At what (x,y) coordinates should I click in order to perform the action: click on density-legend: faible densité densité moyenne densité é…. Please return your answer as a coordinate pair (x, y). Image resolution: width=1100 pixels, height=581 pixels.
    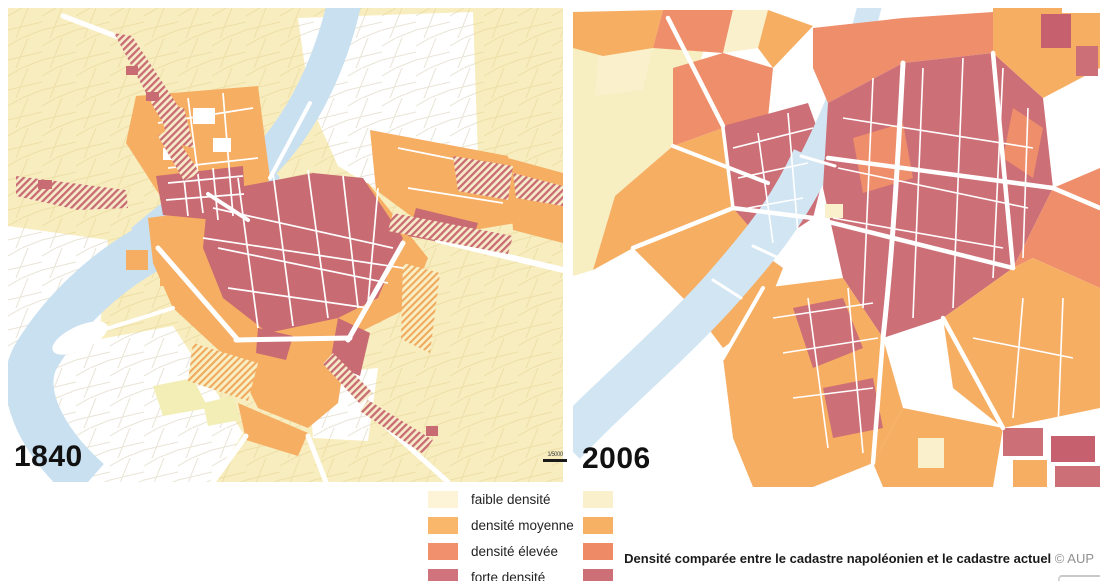
    Looking at the image, I should click on (520, 533).